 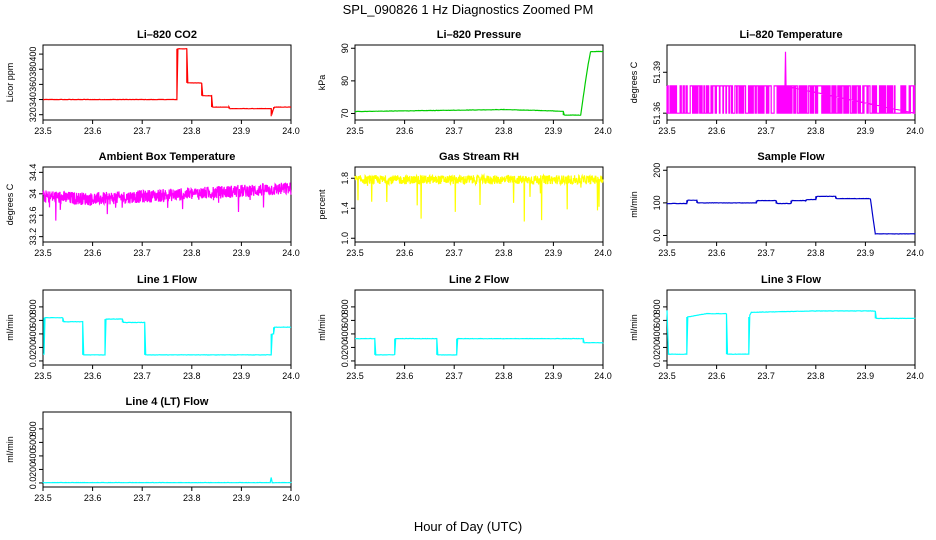 I want to click on panel-title: Line 1 Flow, so click(x=167, y=280).